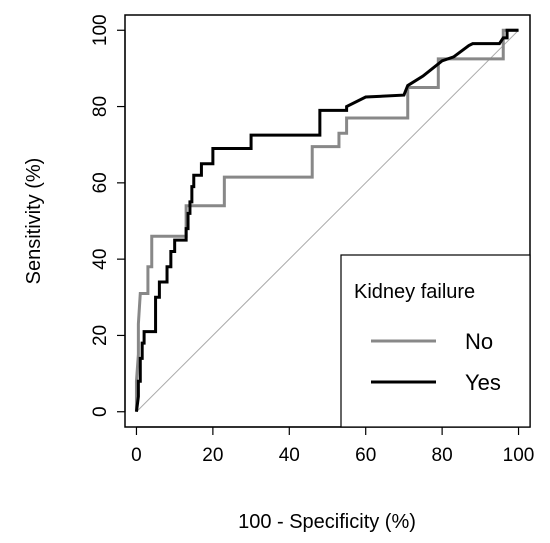  What do you see at coordinates (479, 341) in the screenshot?
I see `legend-label-no: No` at bounding box center [479, 341].